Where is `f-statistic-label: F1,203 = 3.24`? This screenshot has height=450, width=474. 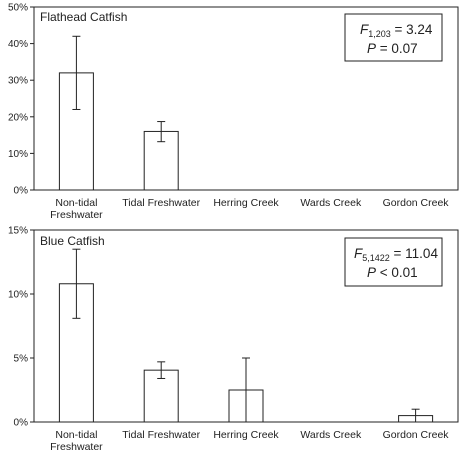
f-statistic-label: F1,203 = 3.24 is located at coordinates (396, 30).